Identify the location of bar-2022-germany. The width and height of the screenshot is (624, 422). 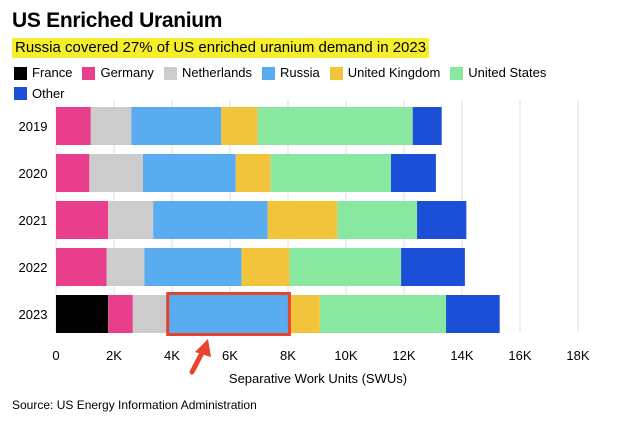
(81, 267).